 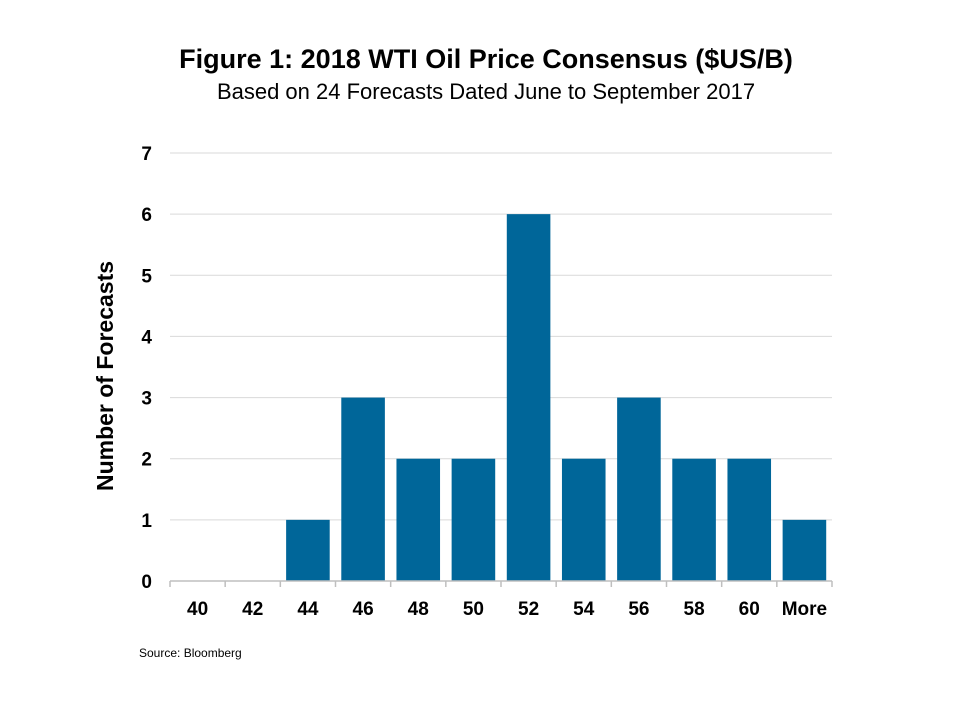 What do you see at coordinates (146, 582) in the screenshot?
I see `y-tick-label: 0` at bounding box center [146, 582].